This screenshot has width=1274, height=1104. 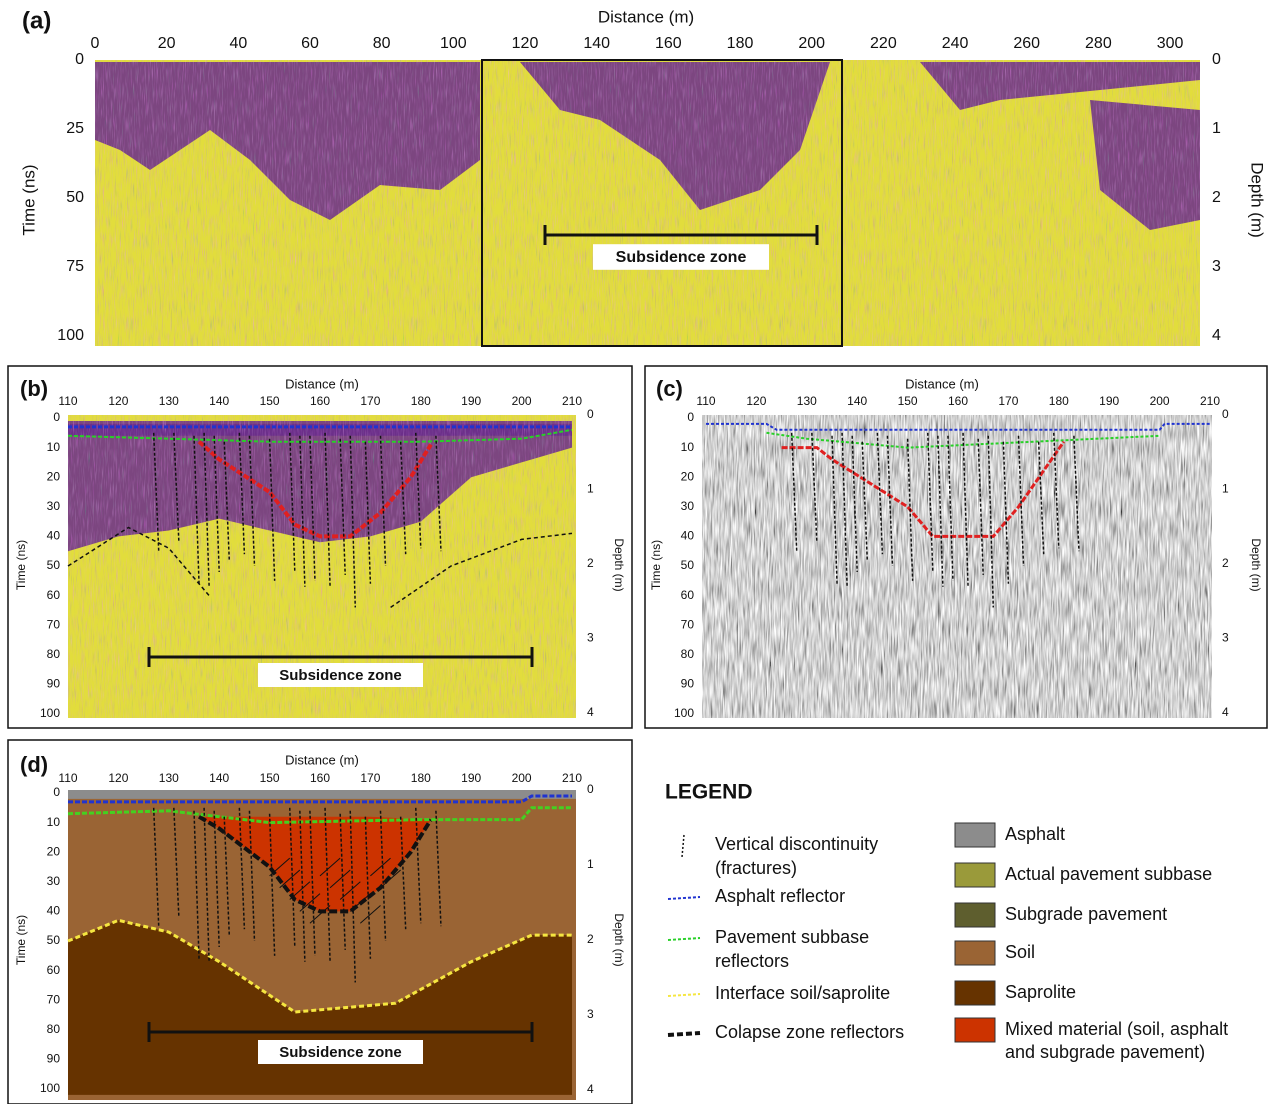 What do you see at coordinates (453, 43) in the screenshot?
I see `x-tick-label: 100` at bounding box center [453, 43].